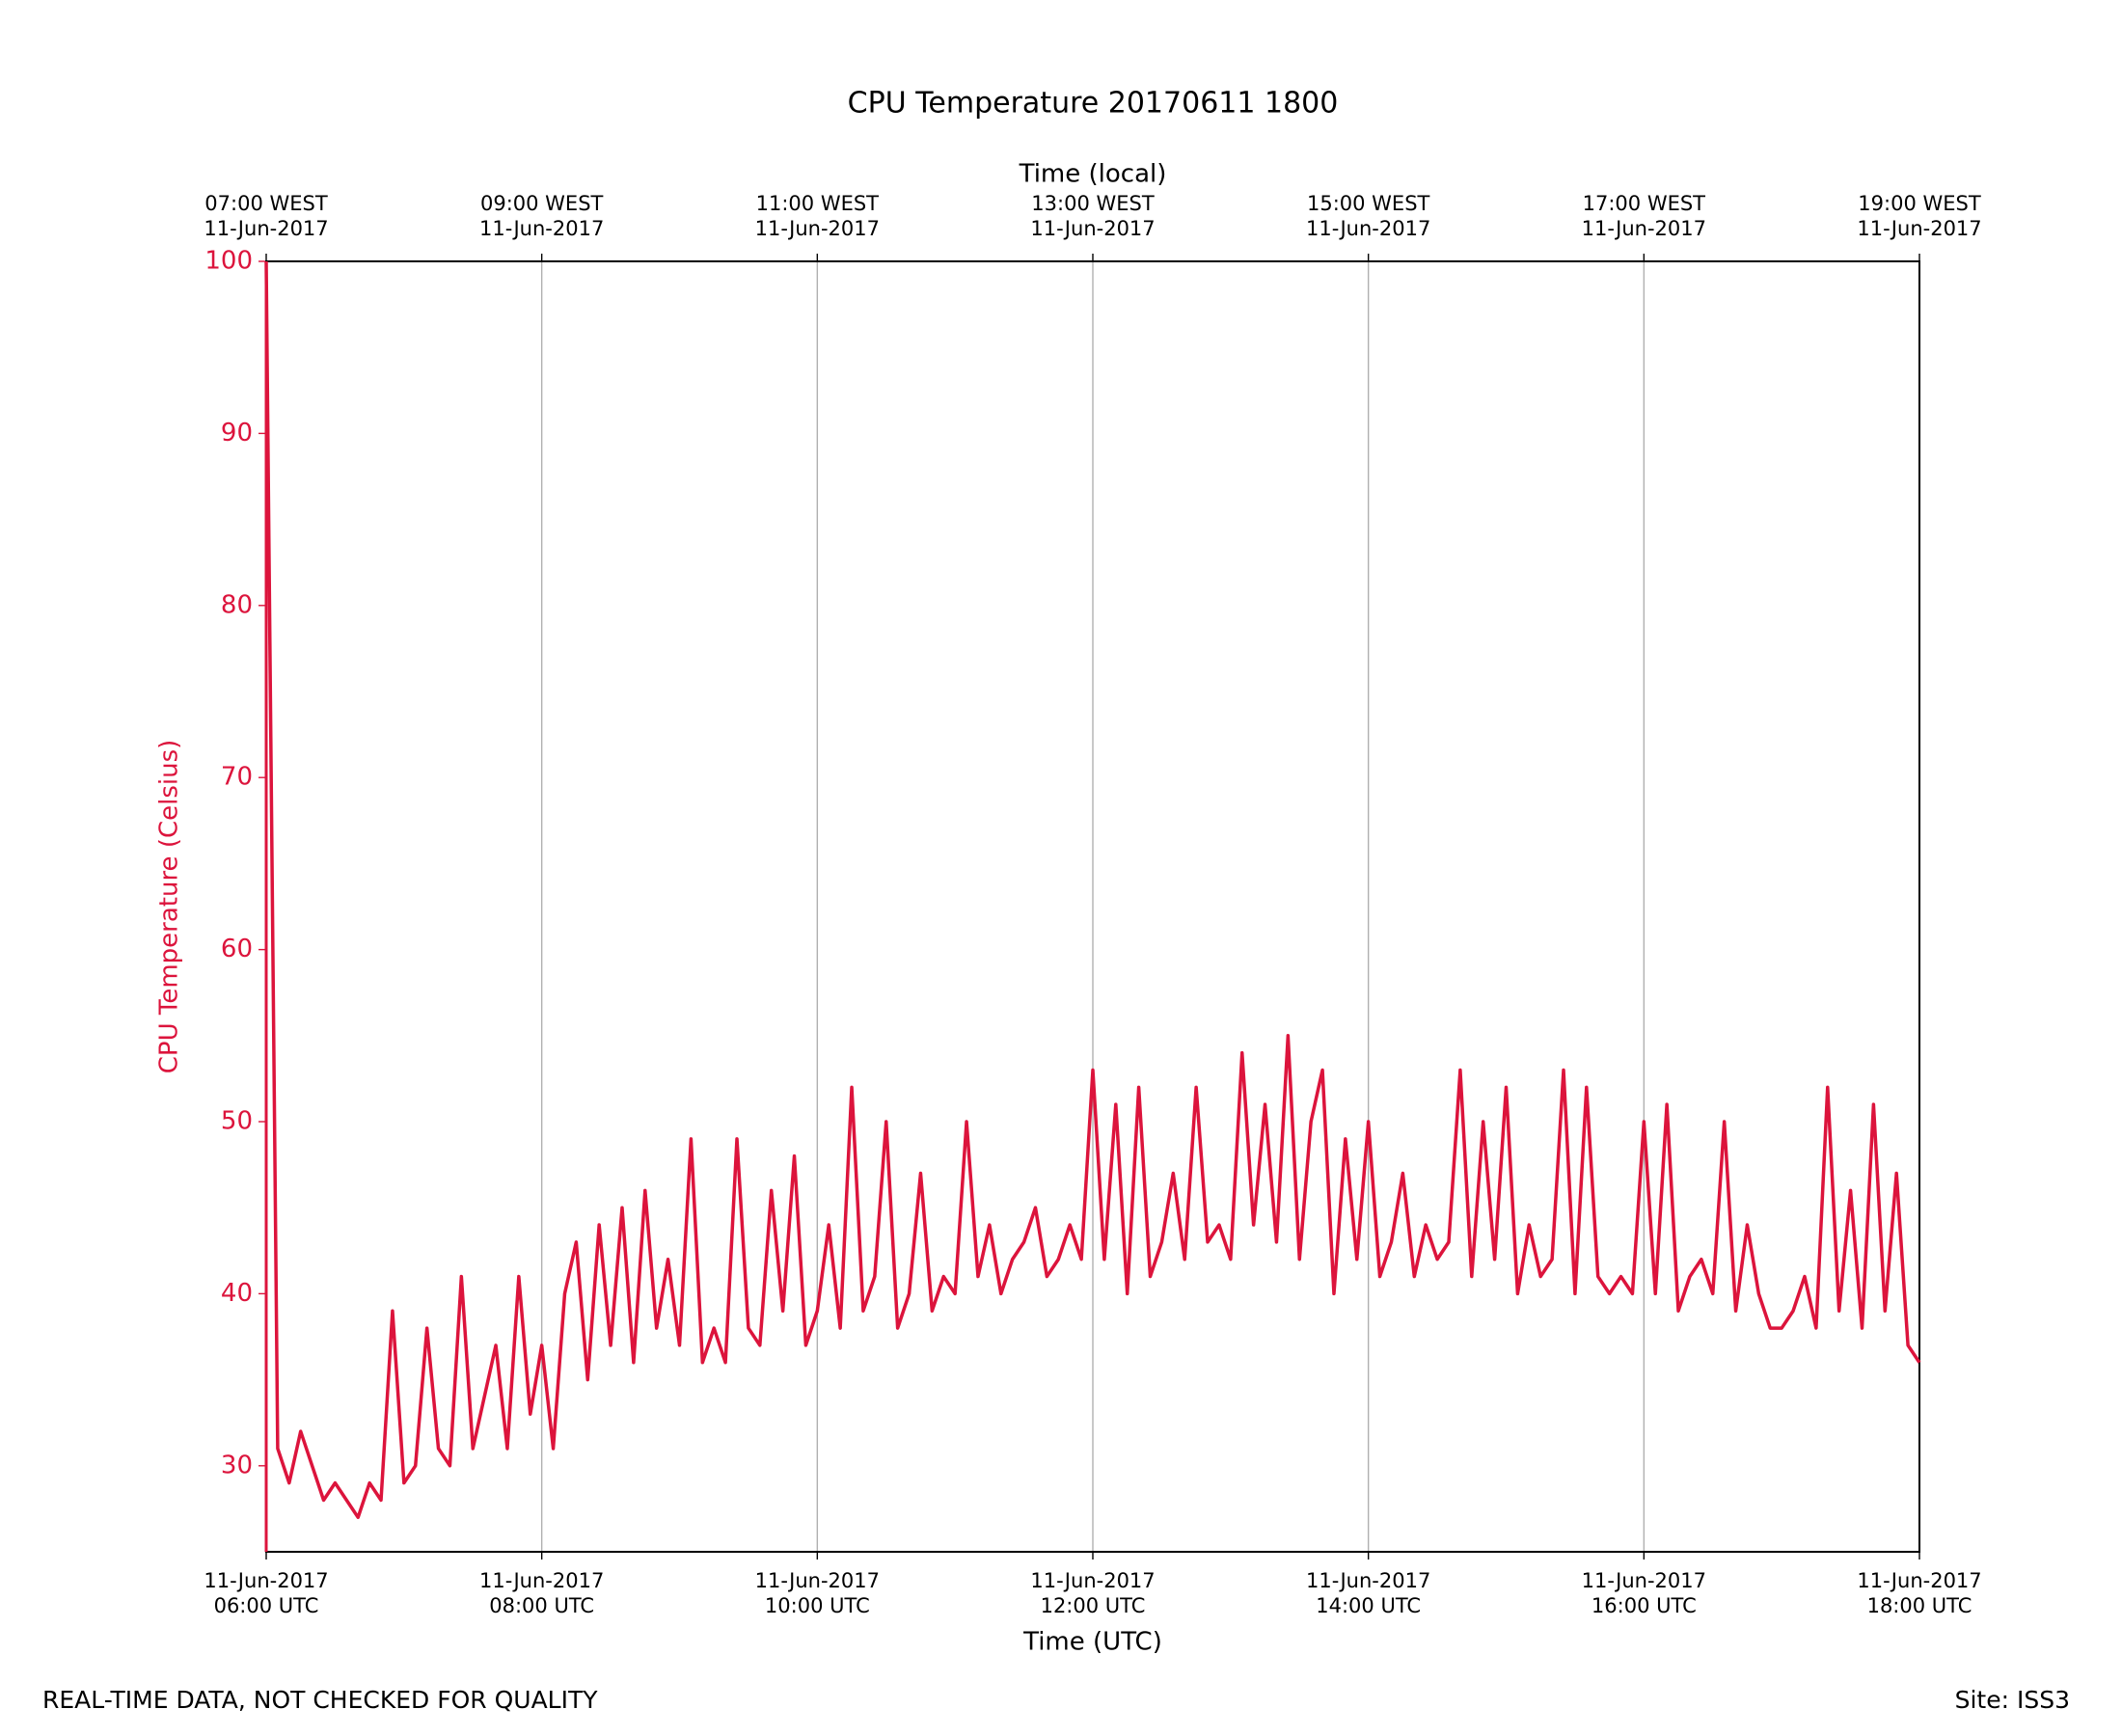 Image resolution: width=2122 pixels, height=1736 pixels. I want to click on y-tick-label: 80, so click(237, 604).